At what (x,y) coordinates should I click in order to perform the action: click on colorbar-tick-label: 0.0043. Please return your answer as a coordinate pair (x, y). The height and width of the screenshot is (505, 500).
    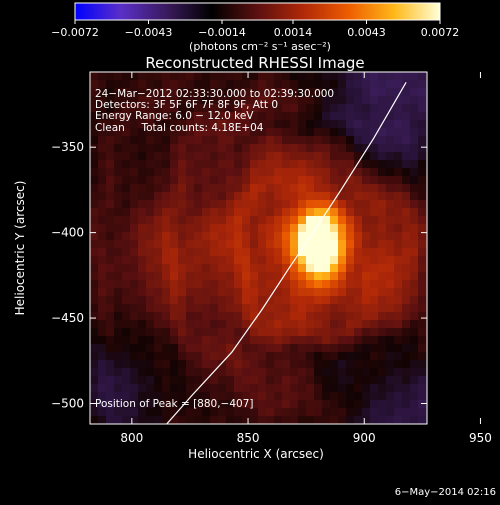
    Looking at the image, I should click on (366, 32).